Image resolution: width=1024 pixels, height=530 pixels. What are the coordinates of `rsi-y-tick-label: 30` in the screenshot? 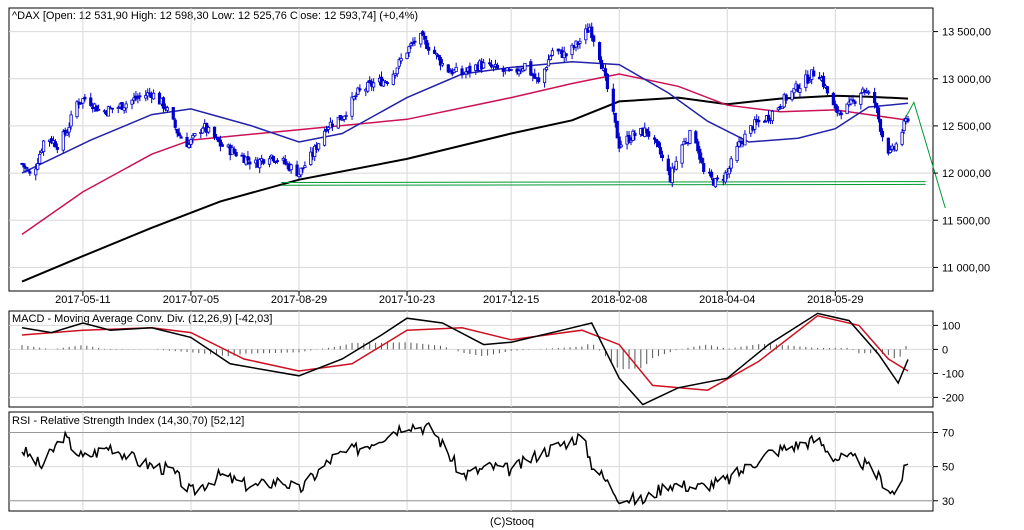 It's located at (948, 502).